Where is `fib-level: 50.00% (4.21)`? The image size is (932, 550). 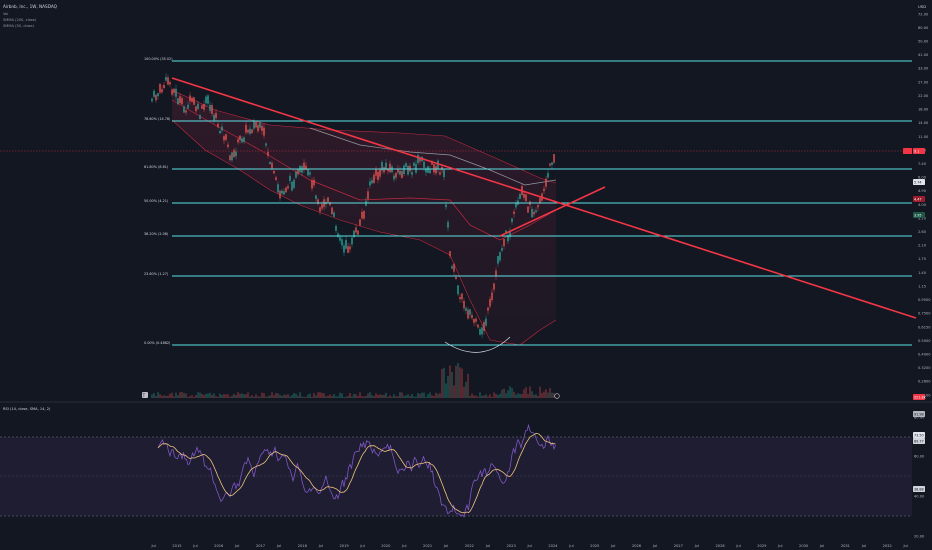
fib-level: 50.00% (4.21) is located at coordinates (528, 201).